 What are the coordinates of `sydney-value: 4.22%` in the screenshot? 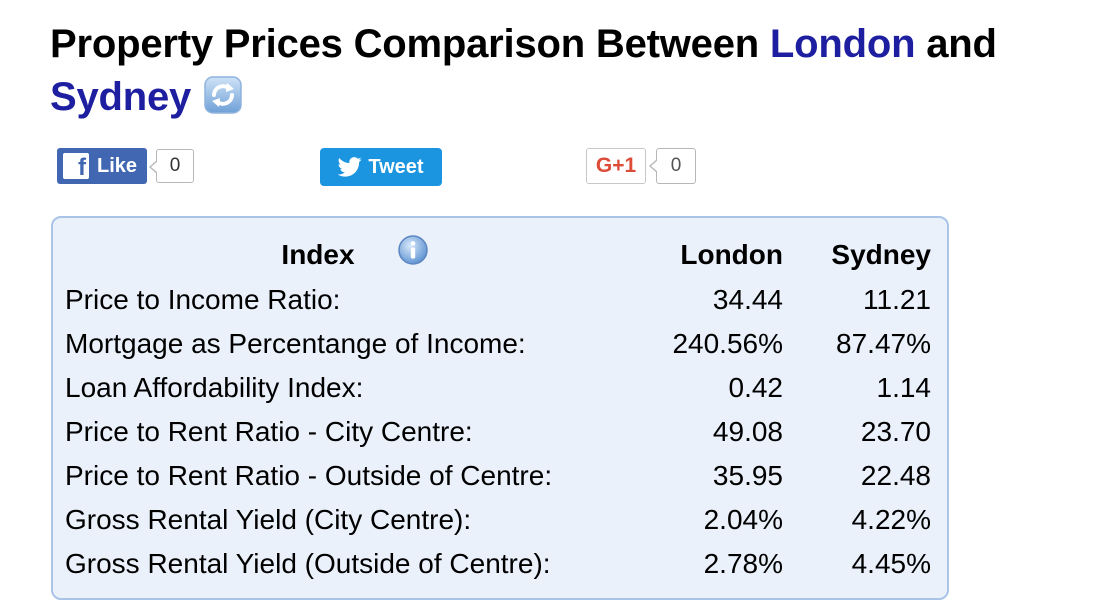 It's located at (891, 519).